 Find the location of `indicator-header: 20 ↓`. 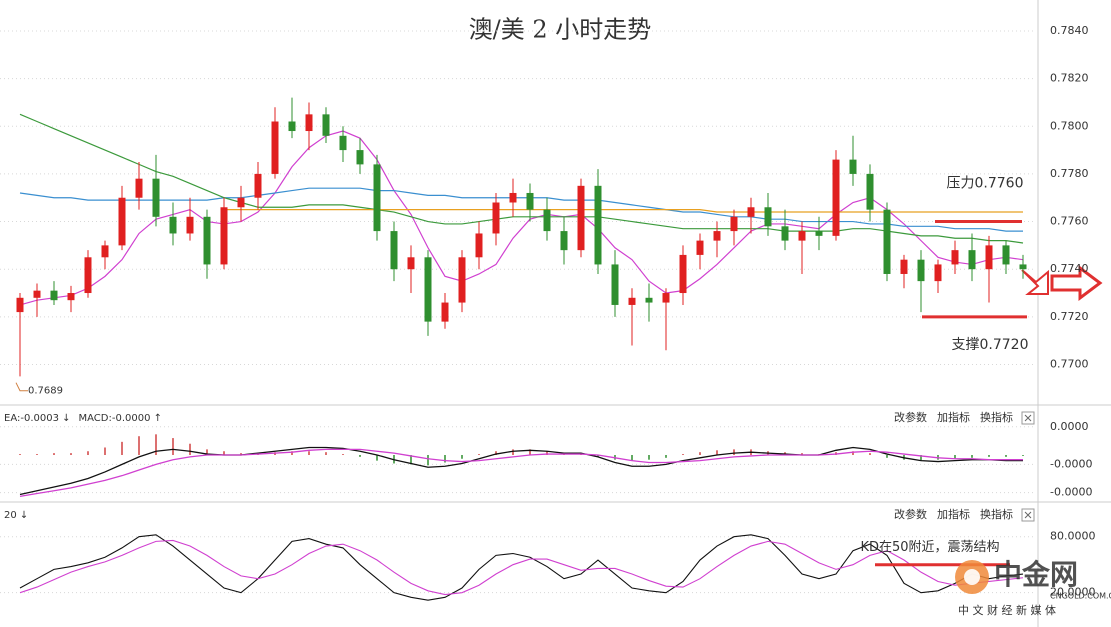

indicator-header: 20 ↓ is located at coordinates (16, 515).